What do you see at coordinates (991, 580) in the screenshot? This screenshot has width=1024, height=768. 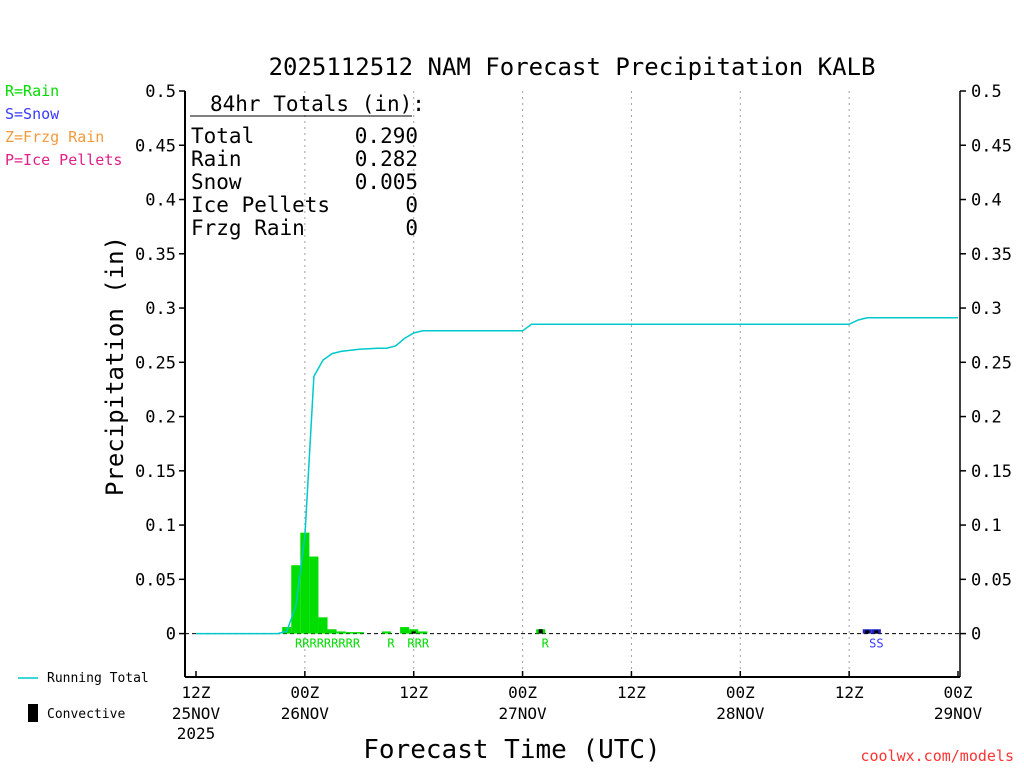 I see `y-tick-label-right: 0.05` at bounding box center [991, 580].